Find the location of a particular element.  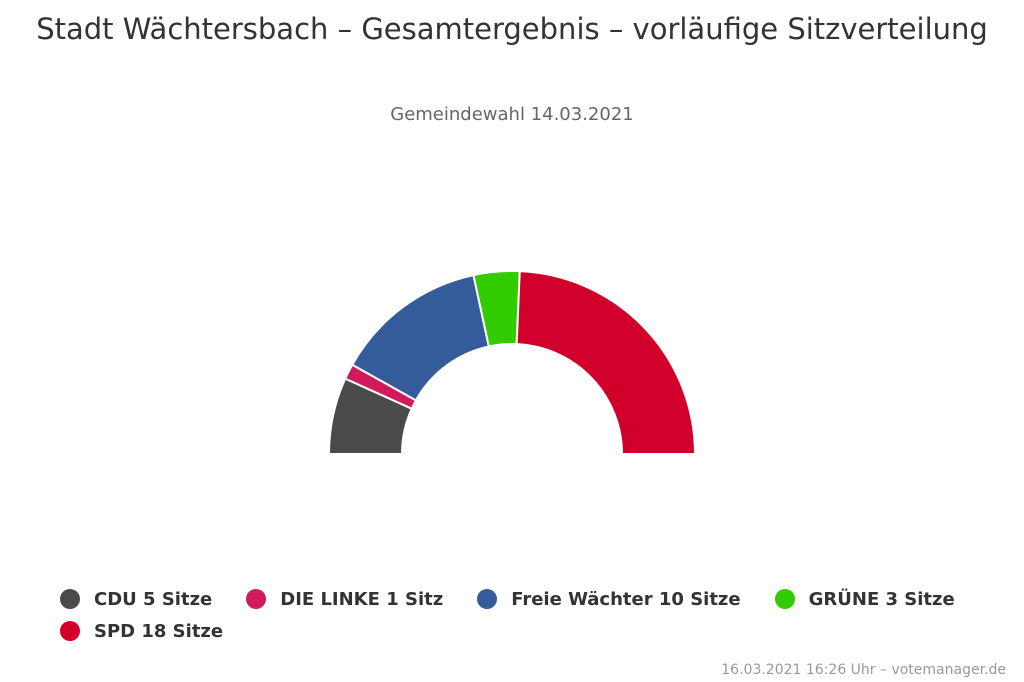

legend-item-4: SPD 18 Sitze is located at coordinates (141, 631).